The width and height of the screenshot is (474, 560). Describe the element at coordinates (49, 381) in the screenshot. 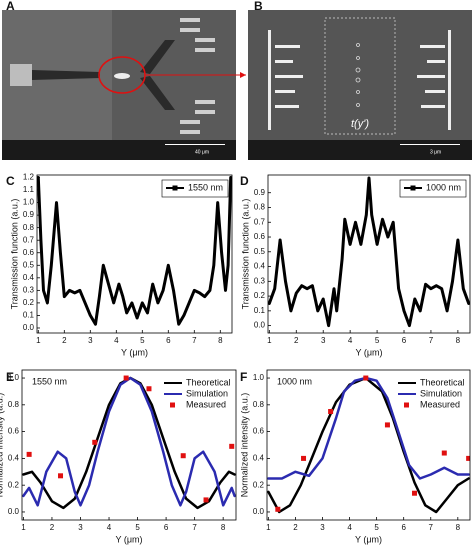

I see `annotation: 1550 nm` at that location.